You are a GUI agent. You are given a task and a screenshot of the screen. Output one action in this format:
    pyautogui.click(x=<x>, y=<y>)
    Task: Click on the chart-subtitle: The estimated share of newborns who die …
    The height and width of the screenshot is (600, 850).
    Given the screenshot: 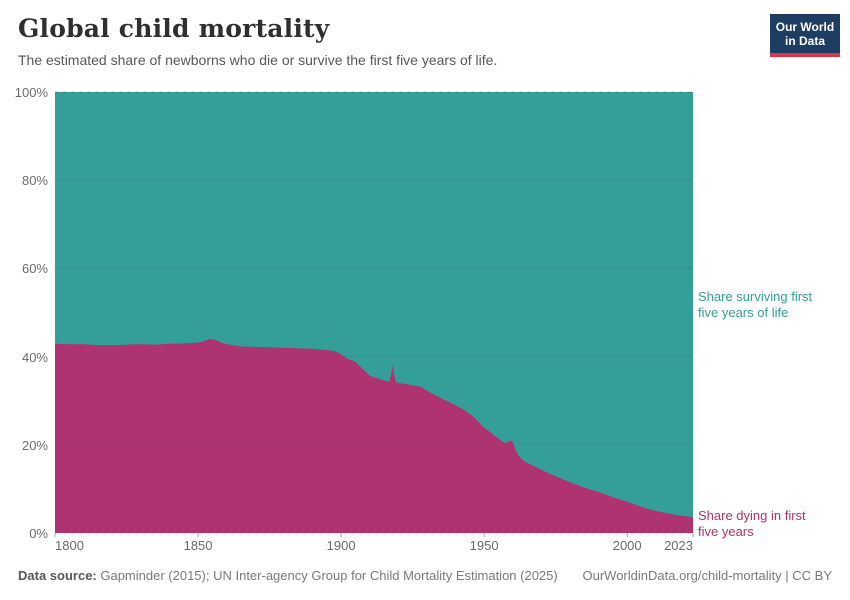 What is the action you would take?
    pyautogui.click(x=258, y=60)
    